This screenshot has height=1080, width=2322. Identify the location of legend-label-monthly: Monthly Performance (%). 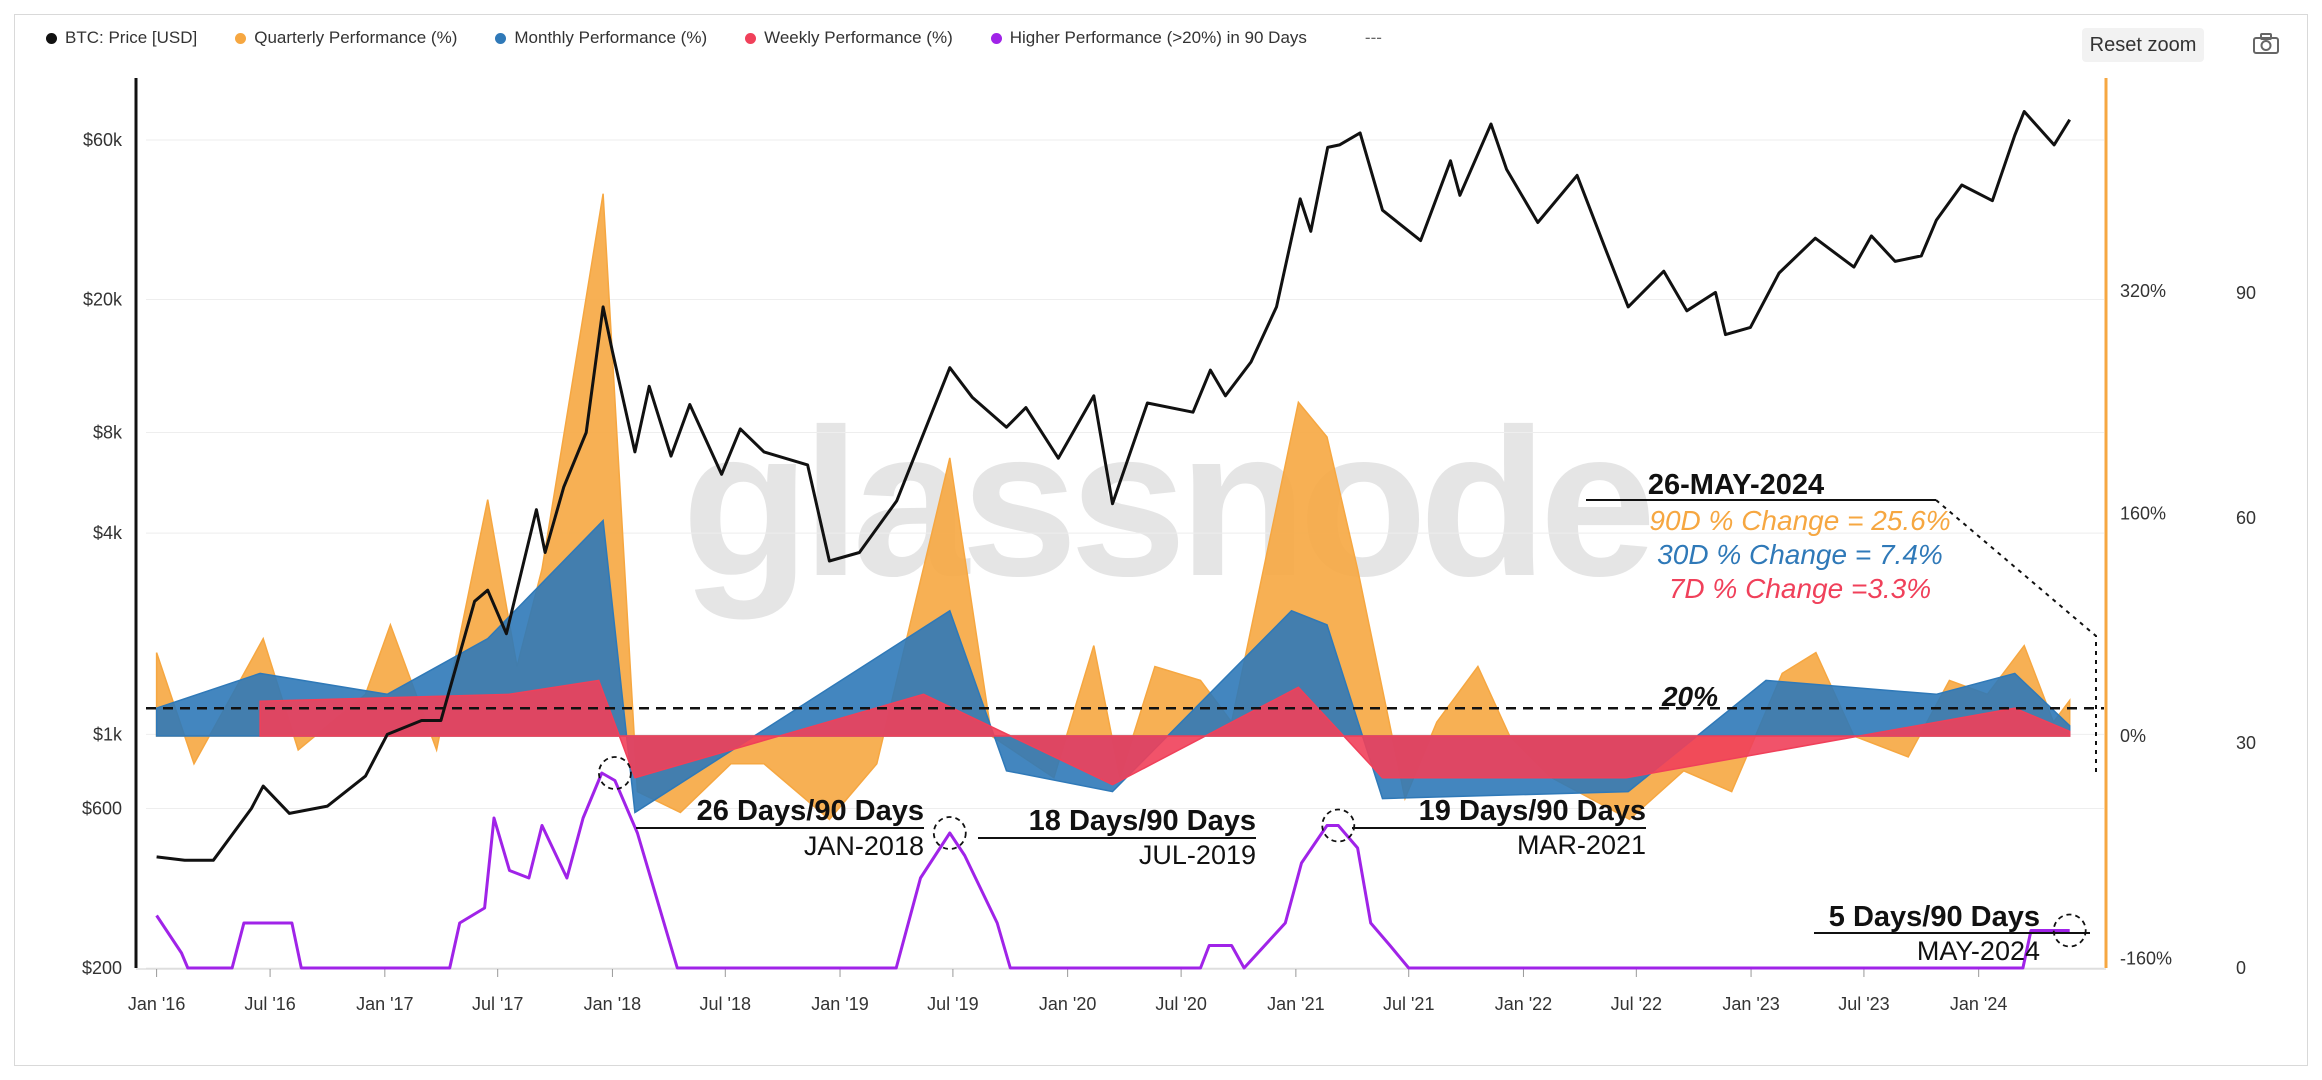
(611, 37).